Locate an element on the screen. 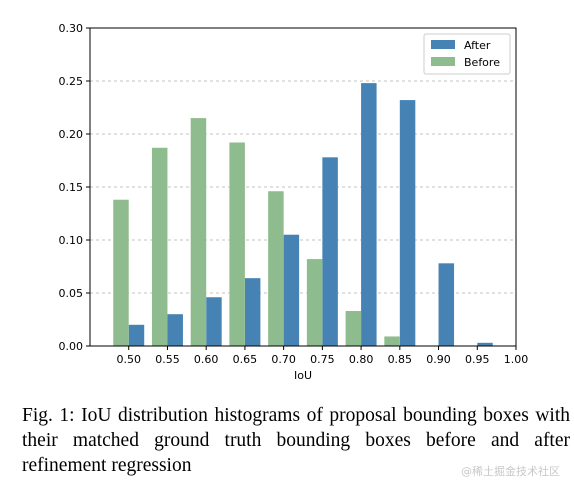 Image resolution: width=574 pixels, height=493 pixels. y-tick-label: 0.05 is located at coordinates (71, 293).